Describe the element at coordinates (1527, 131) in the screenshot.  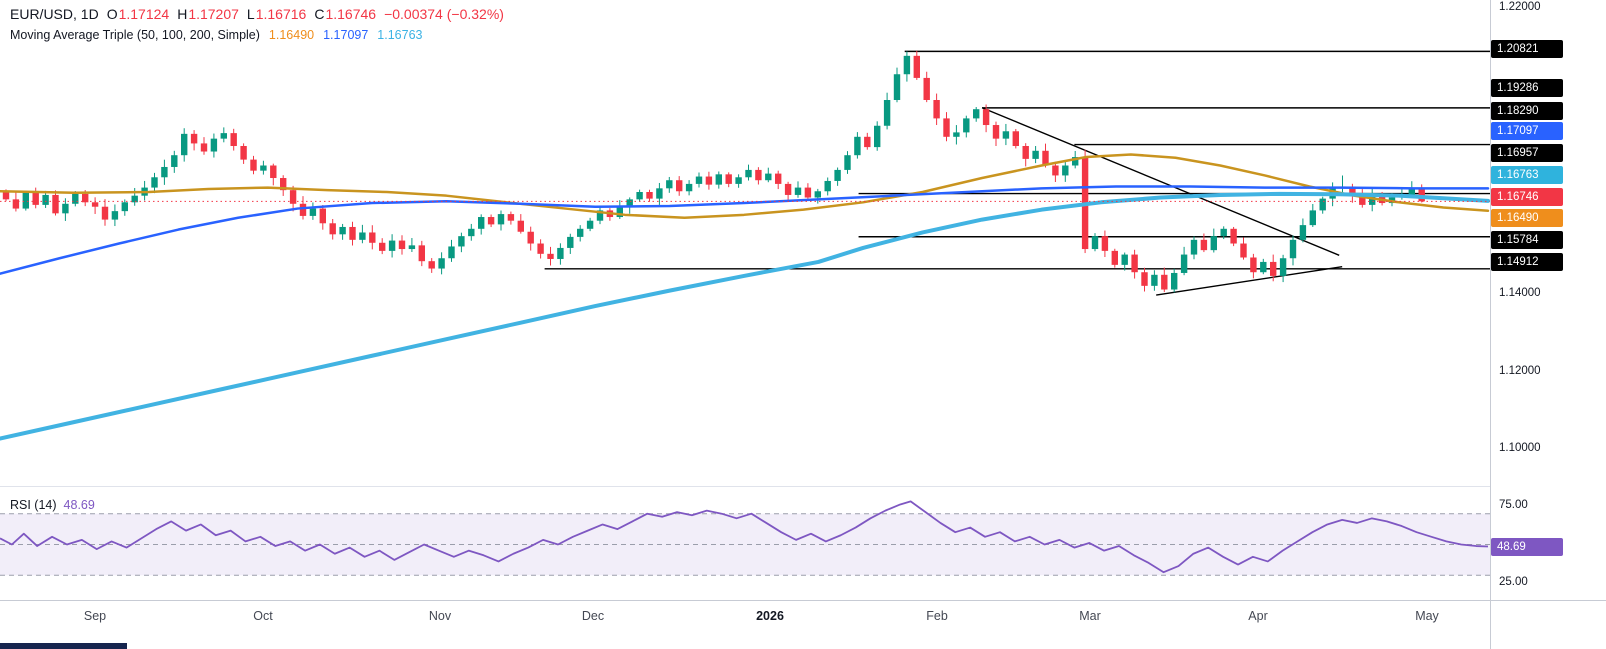
I see `price-badge: 1.17097` at that location.